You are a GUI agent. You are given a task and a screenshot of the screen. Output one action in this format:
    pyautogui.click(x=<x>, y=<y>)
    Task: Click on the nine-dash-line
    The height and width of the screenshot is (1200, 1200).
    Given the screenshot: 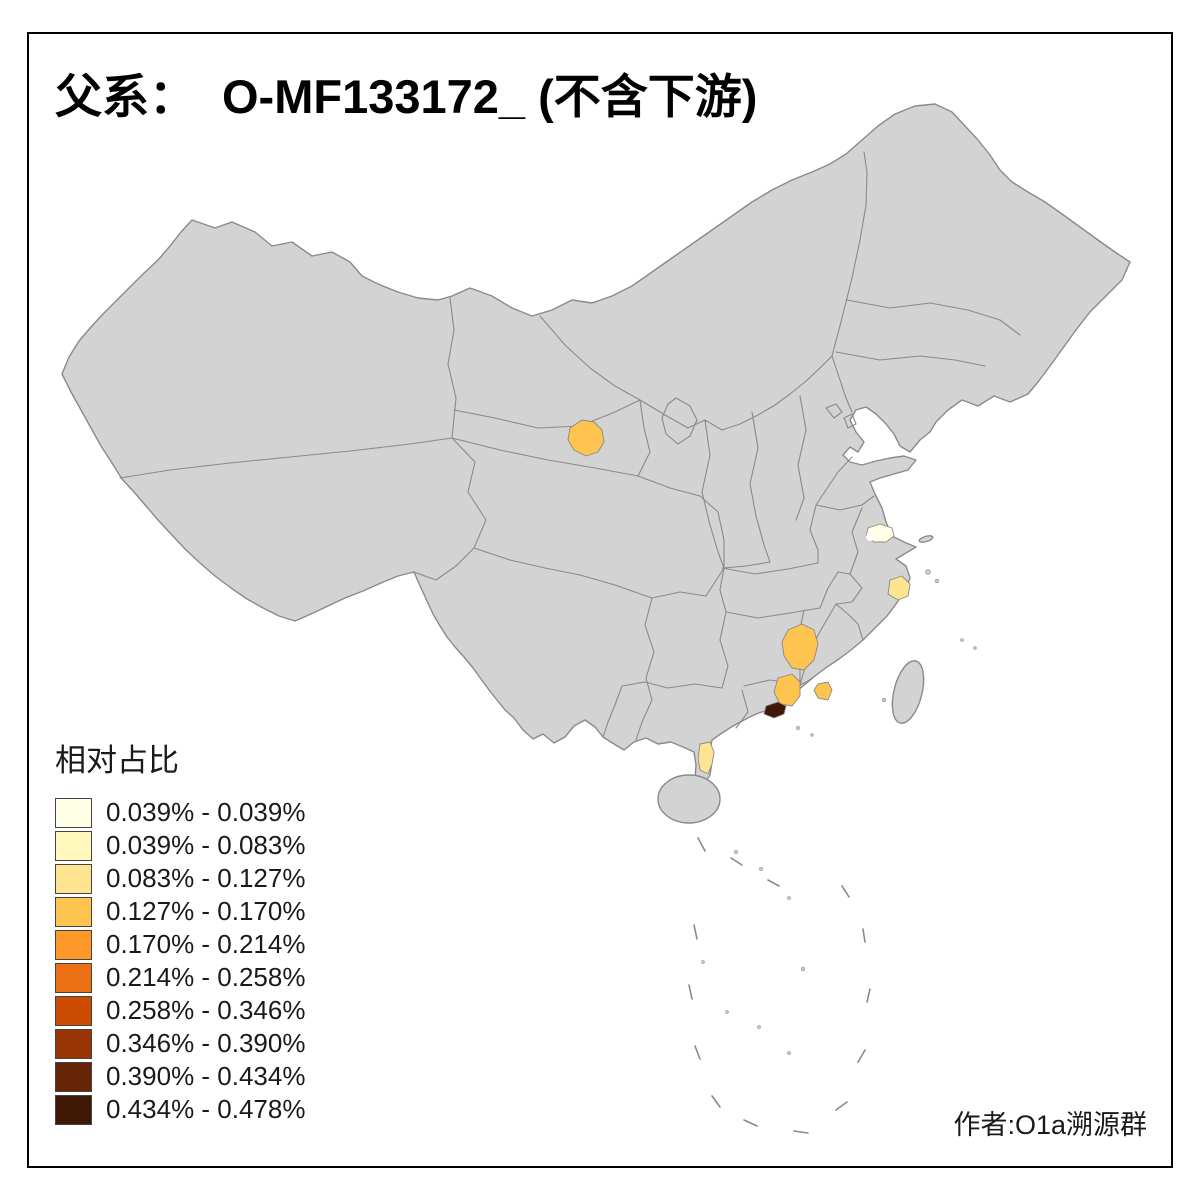 What is the action you would take?
    pyautogui.click(x=779, y=985)
    